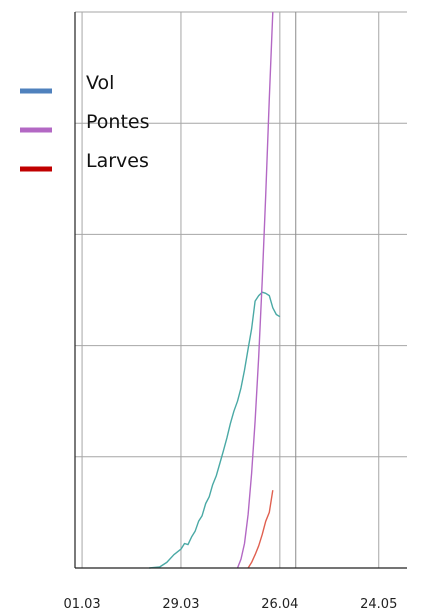  I want to click on x-tick-label: 24.05, so click(378, 604).